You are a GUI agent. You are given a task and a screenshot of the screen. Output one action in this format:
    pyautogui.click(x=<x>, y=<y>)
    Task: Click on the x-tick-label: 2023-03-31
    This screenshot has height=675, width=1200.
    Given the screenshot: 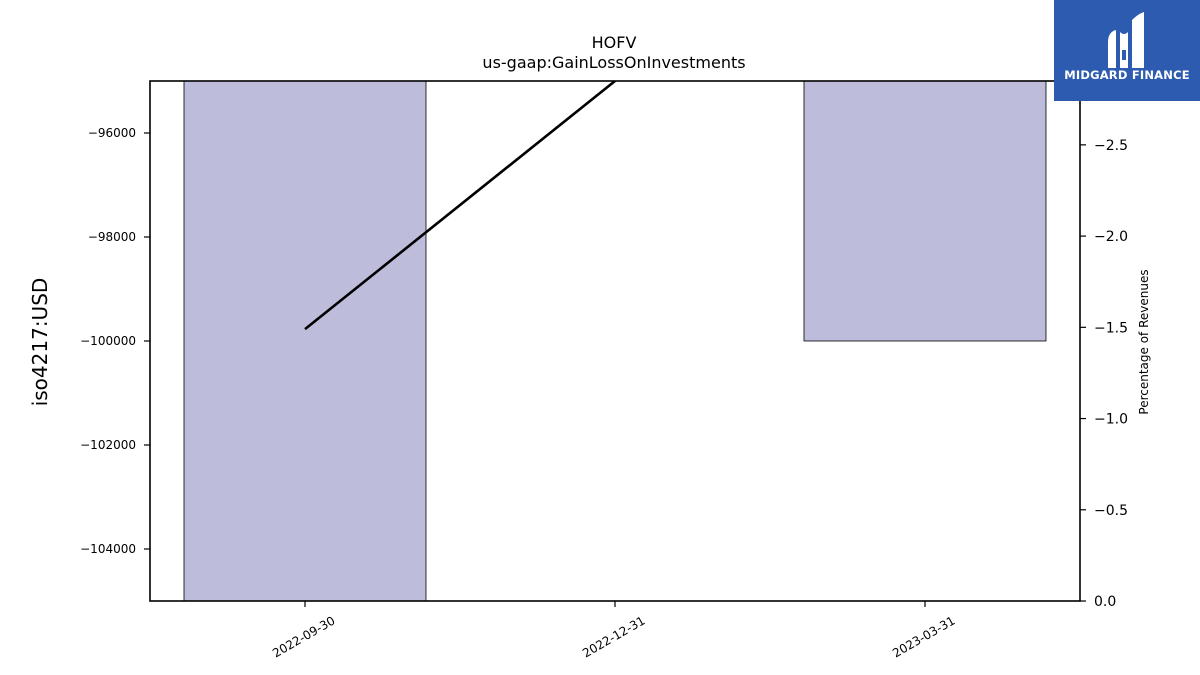 What is the action you would take?
    pyautogui.click(x=923, y=636)
    